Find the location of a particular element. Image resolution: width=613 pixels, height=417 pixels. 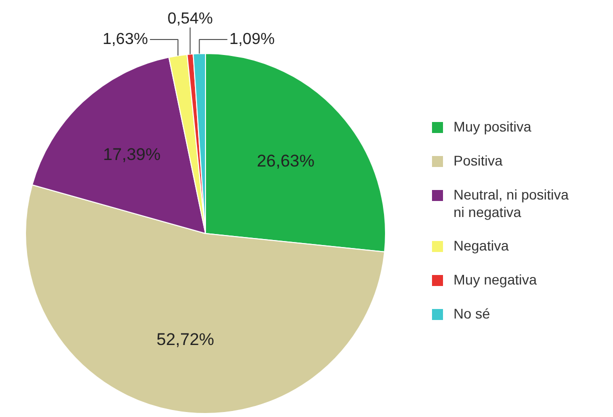

legend-label: Positiva is located at coordinates (478, 160).